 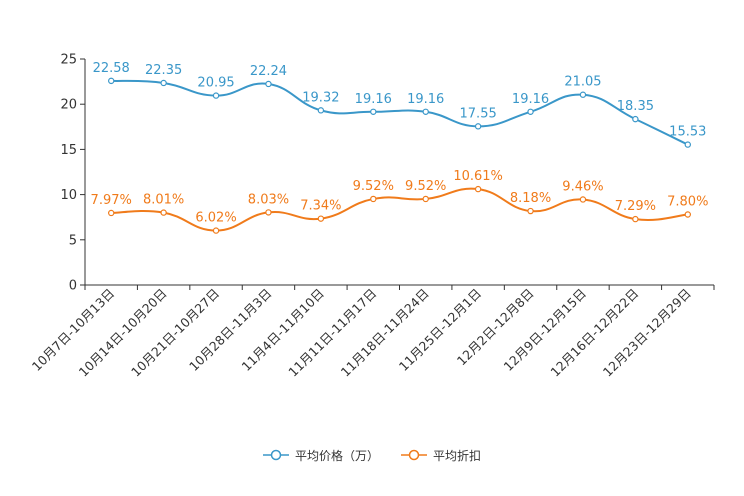 I want to click on y-tick-label: 0, so click(x=73, y=286).